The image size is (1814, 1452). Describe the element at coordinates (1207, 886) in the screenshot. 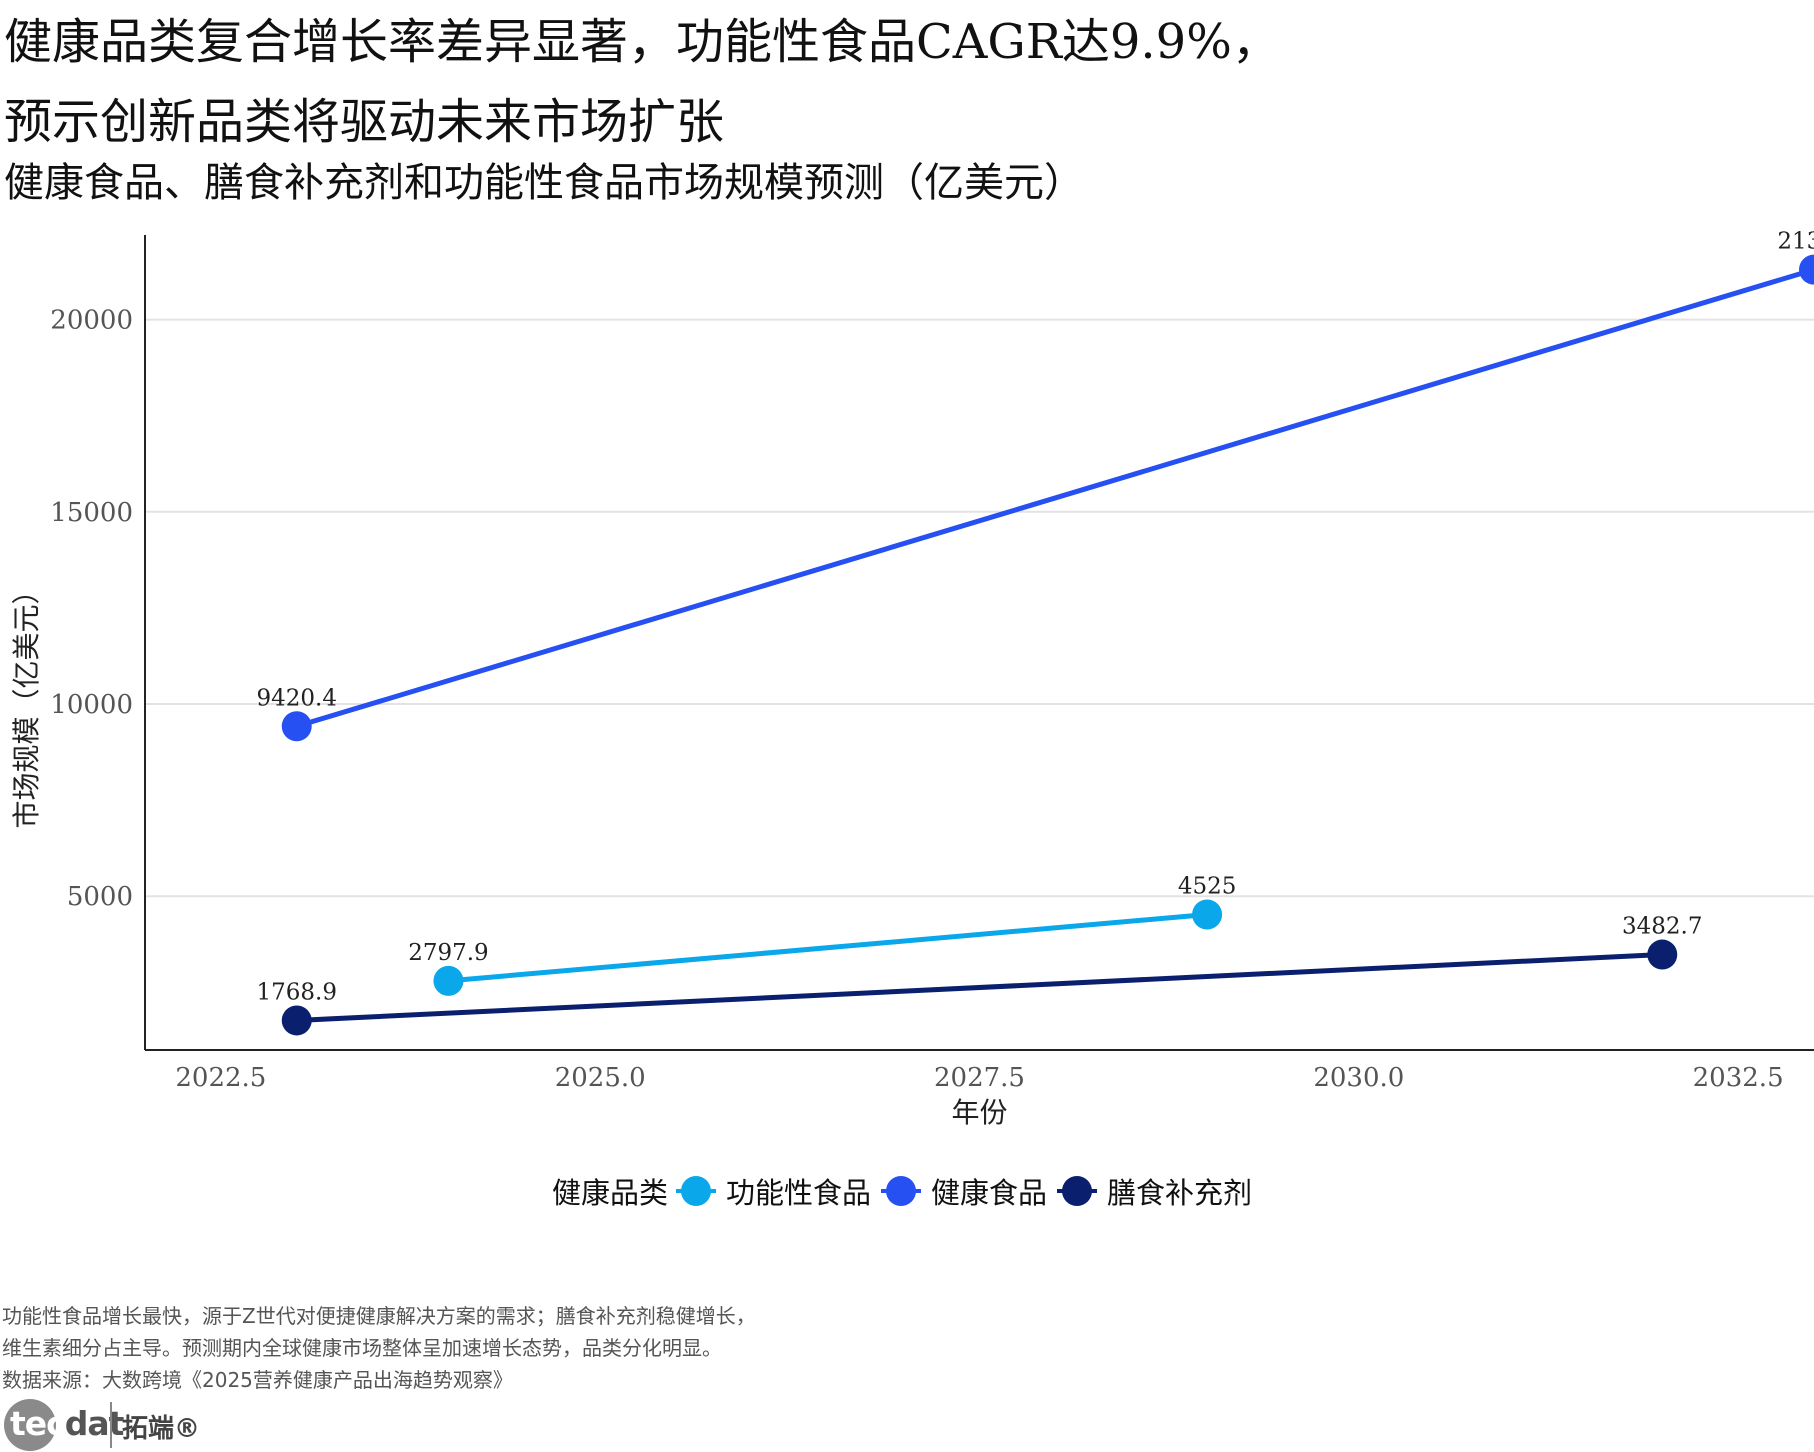

I see `data-label: 4525` at that location.